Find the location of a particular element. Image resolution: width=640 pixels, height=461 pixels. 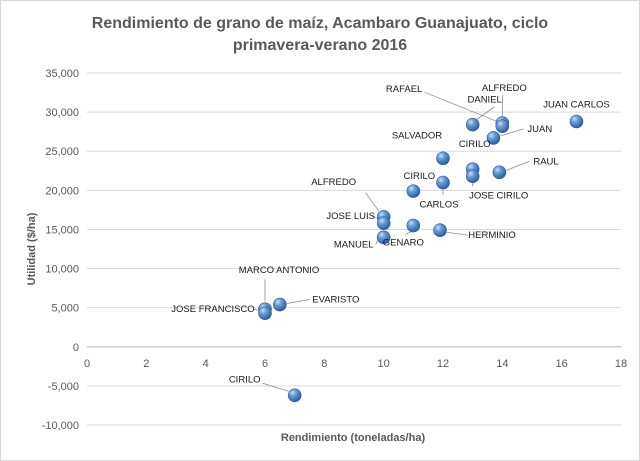

data-point-label: CARLOS is located at coordinates (438, 205).